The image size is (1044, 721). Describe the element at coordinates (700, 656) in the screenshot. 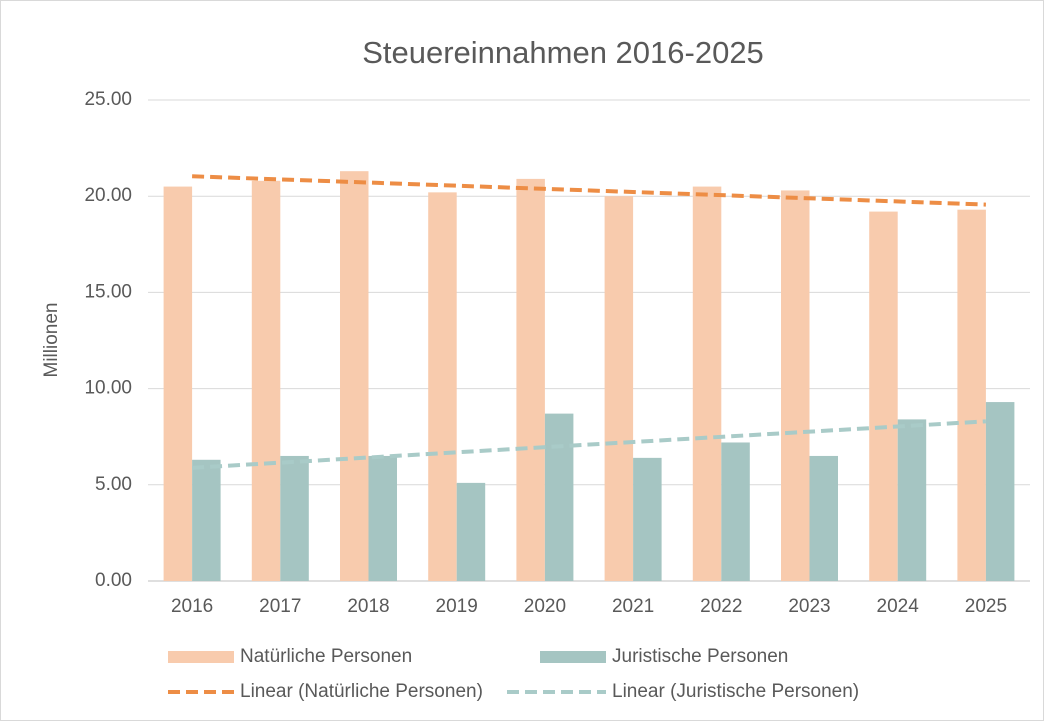

I see `legend-label: Juristische Personen` at that location.